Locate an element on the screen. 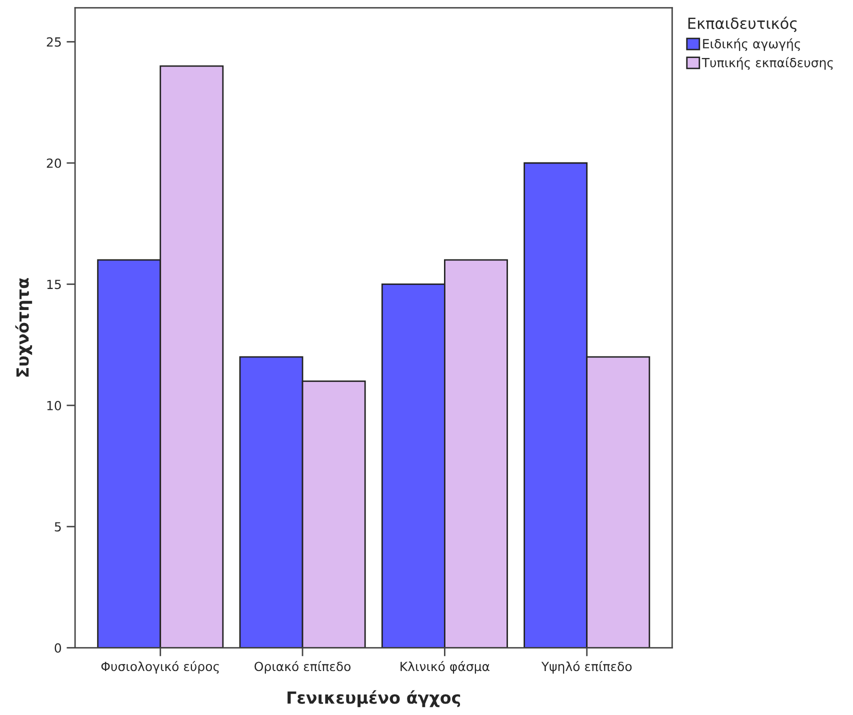 Image resolution: width=853 pixels, height=715 pixels. y-tick-label: 20 is located at coordinates (54, 163).